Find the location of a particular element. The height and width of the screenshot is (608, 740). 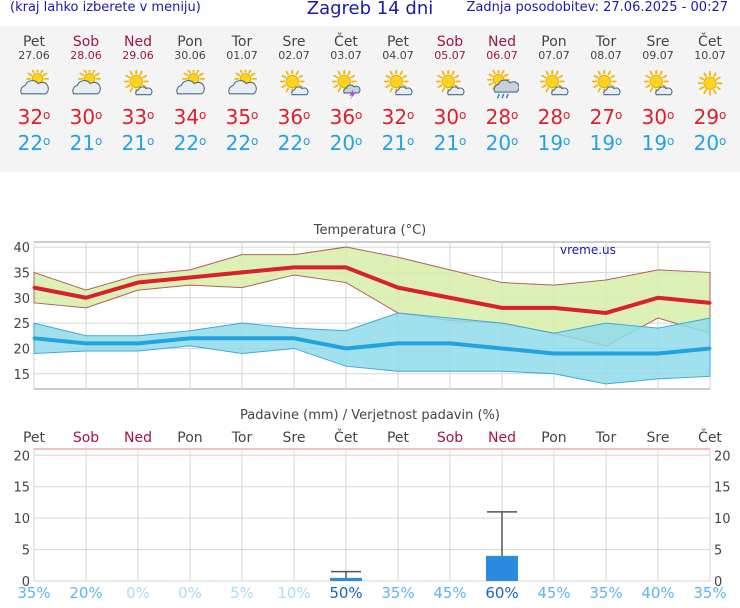

day-column: Sre 09.07 30o 19o is located at coordinates (658, 91).